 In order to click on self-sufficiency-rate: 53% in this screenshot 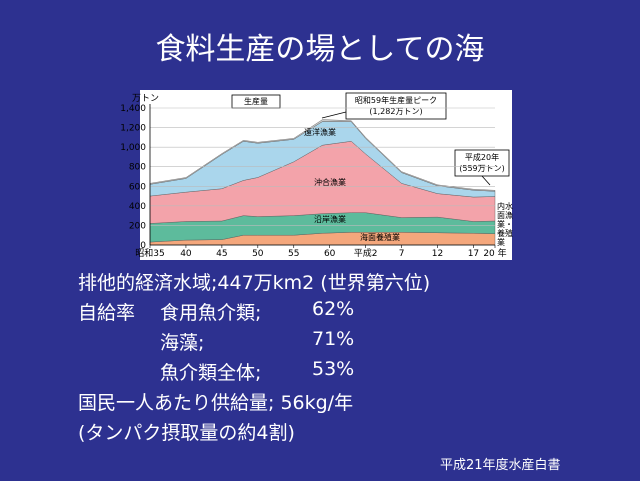, I will do `click(333, 369)`.